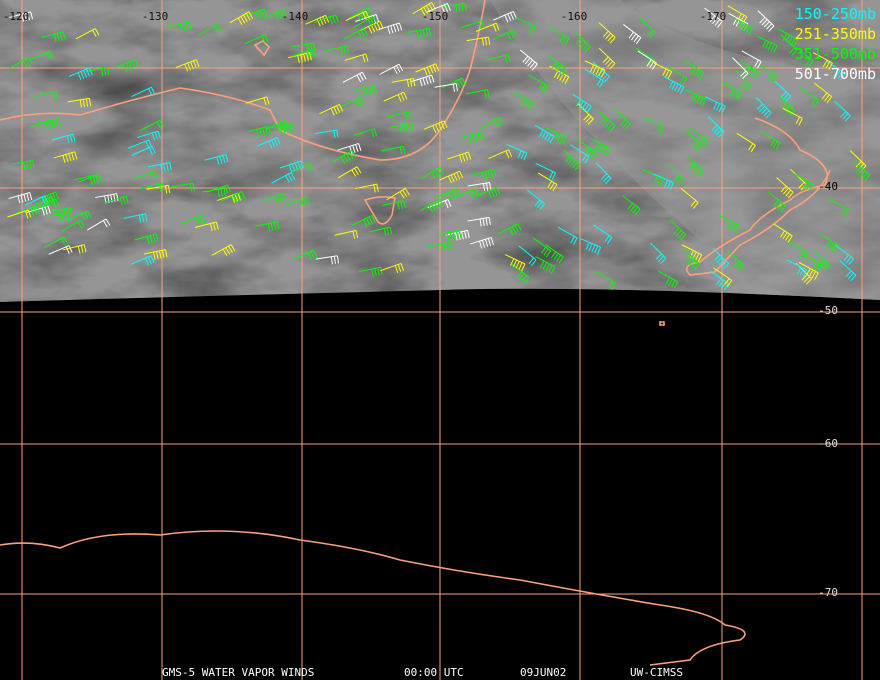 Image resolution: width=880 pixels, height=680 pixels. Describe the element at coordinates (574, 16) in the screenshot. I see `longitude-label: -160` at that location.